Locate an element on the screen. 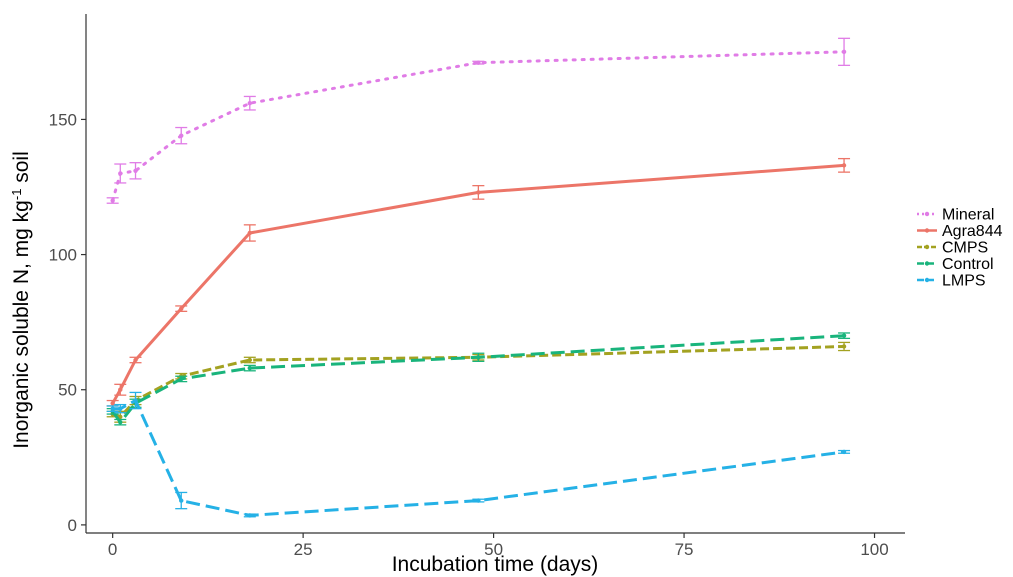 The width and height of the screenshot is (1013, 577). y-tick-label: 0 is located at coordinates (72, 525).